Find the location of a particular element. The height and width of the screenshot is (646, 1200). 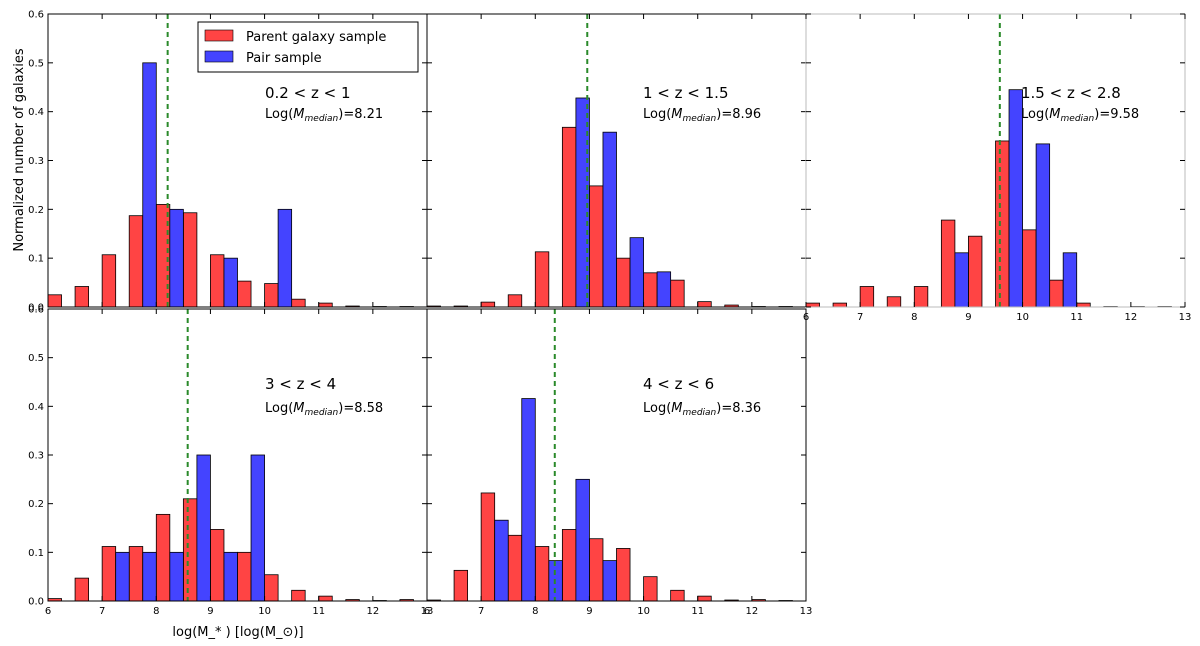

legend-box is located at coordinates (308, 47).